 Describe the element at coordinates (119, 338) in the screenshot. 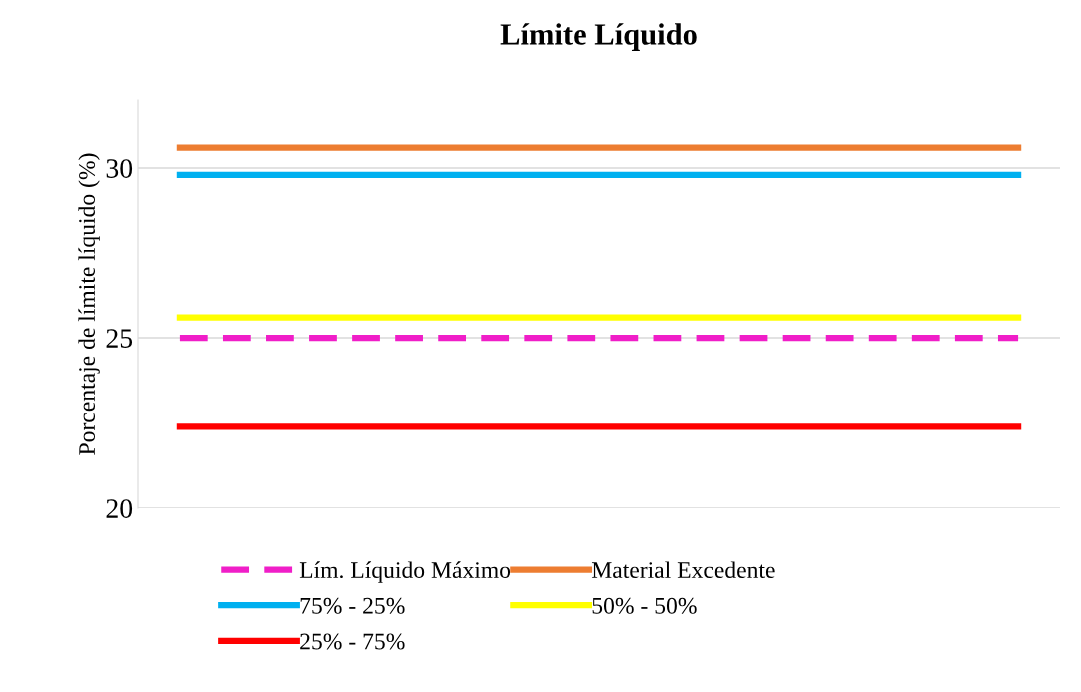

I see `y-tick-label: 25` at that location.